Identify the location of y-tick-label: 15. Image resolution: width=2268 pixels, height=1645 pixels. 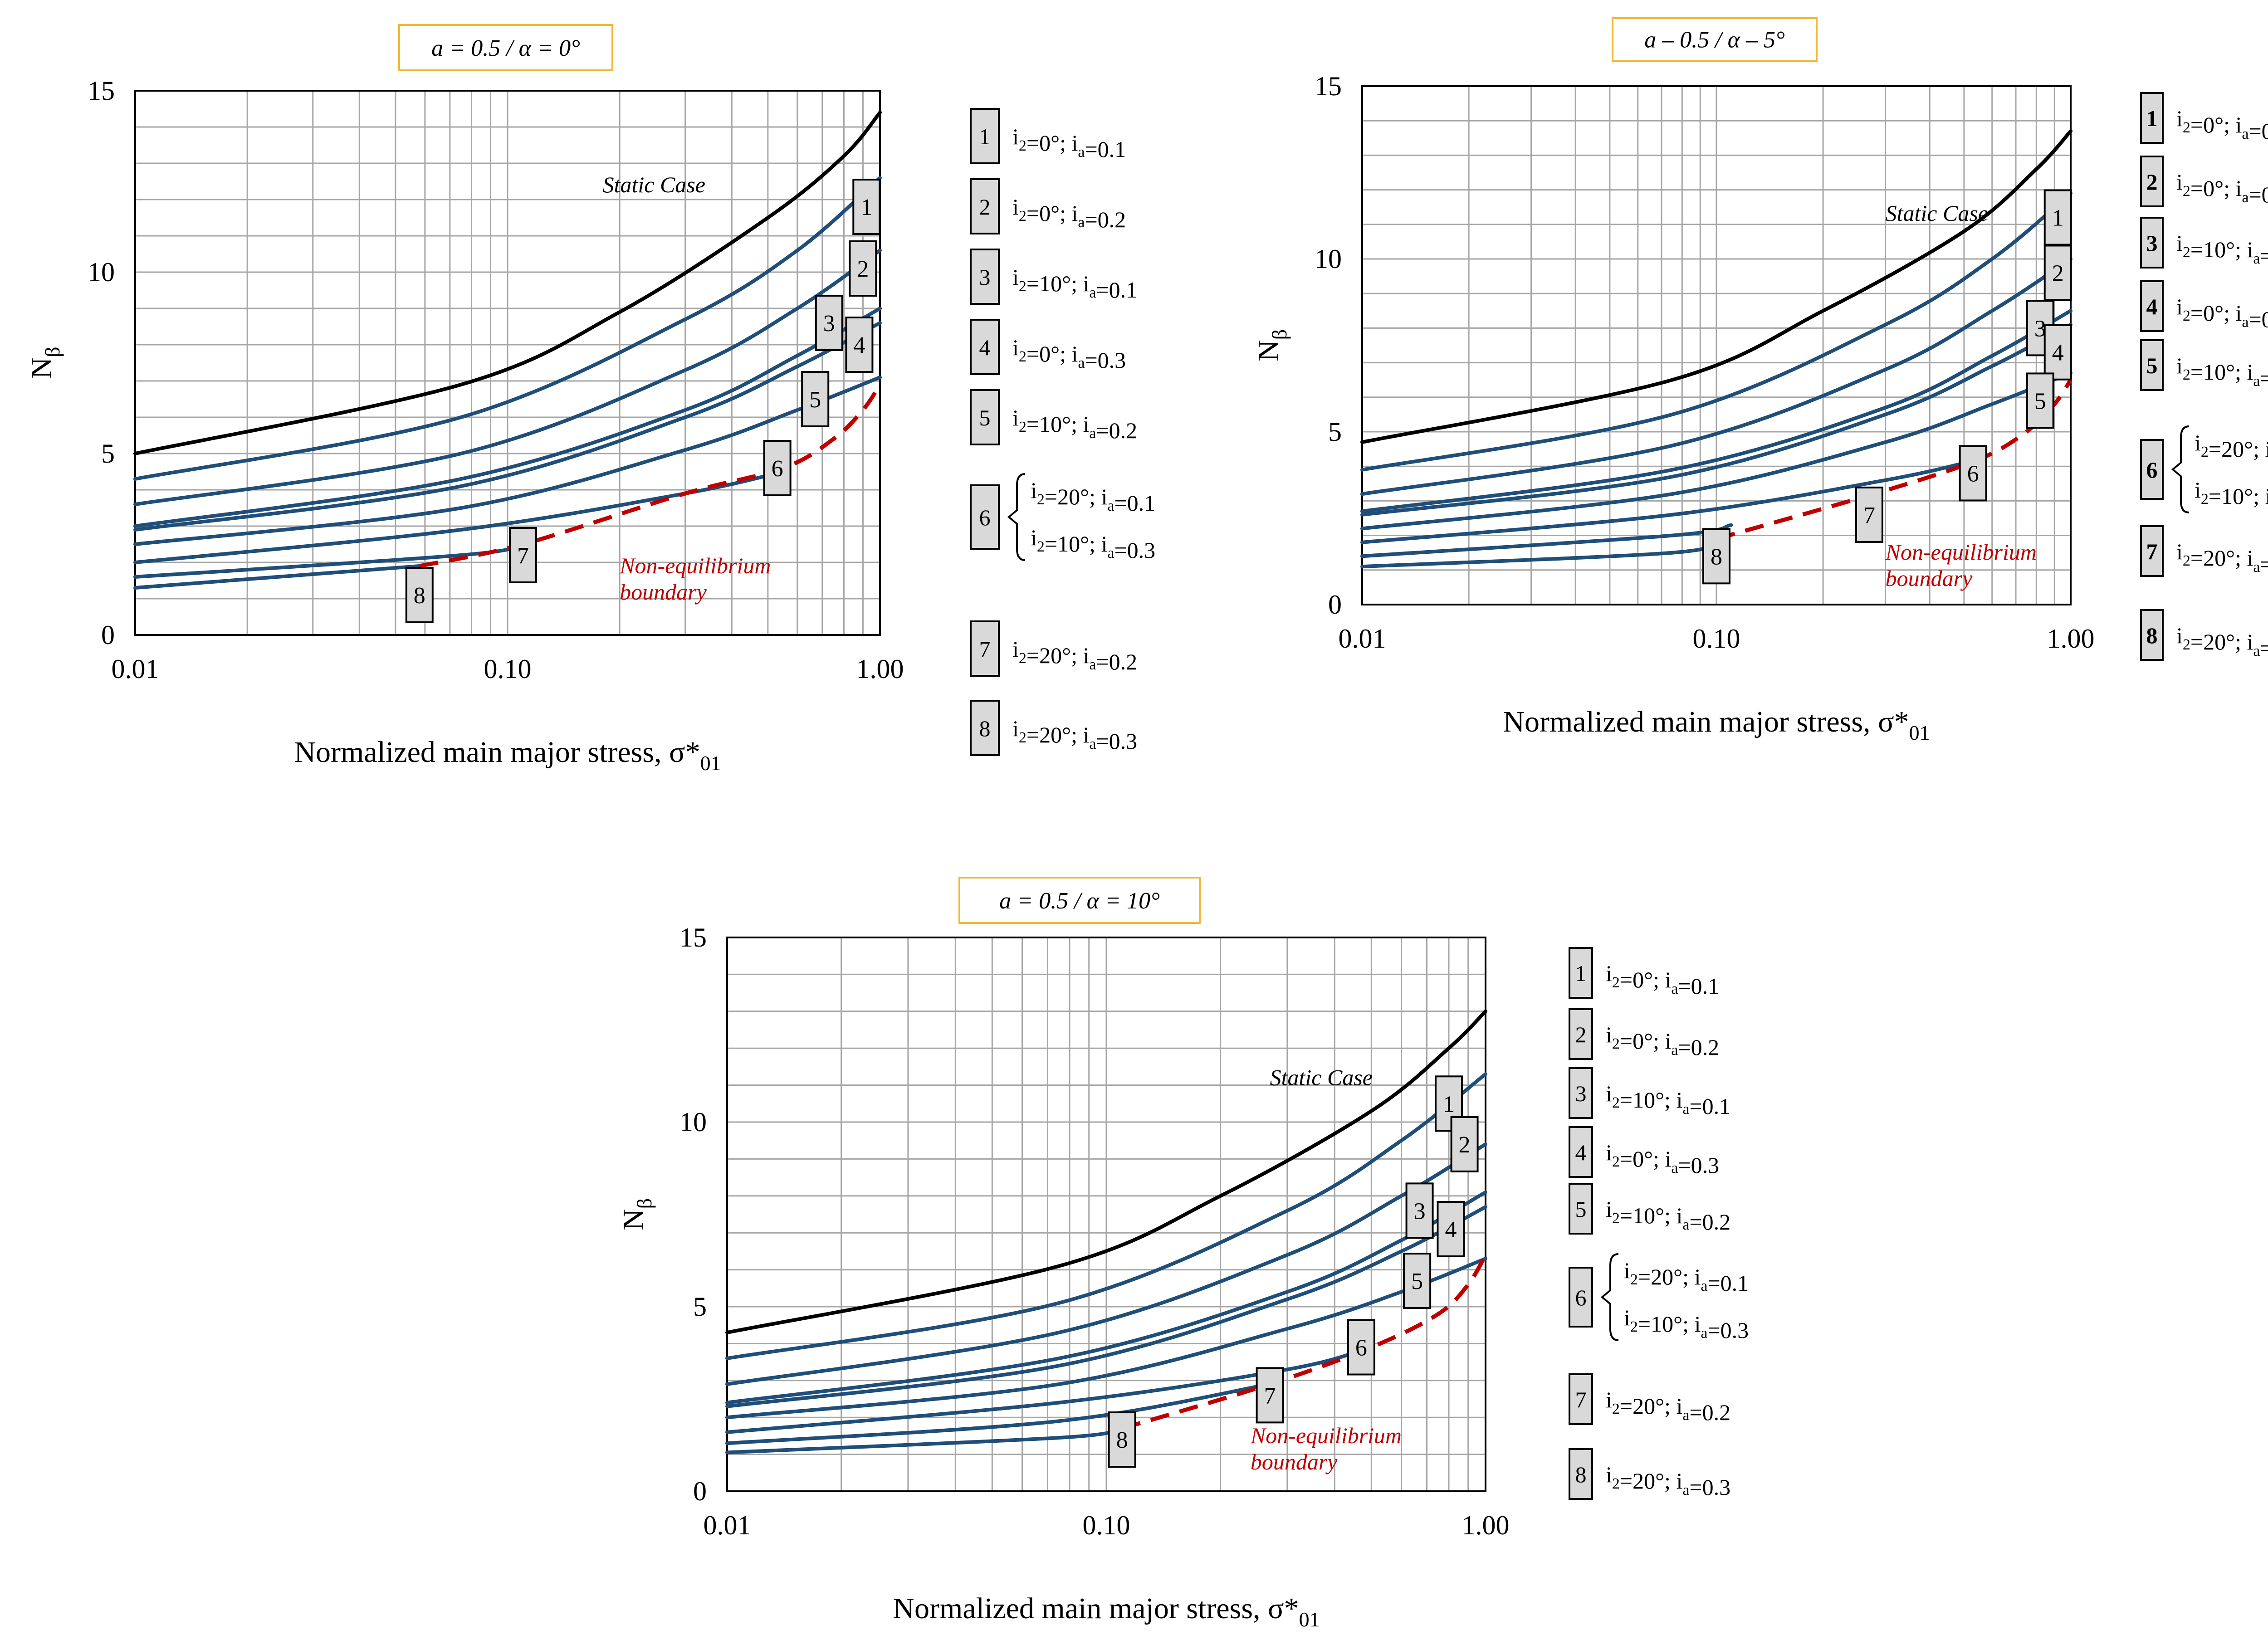
(693, 937).